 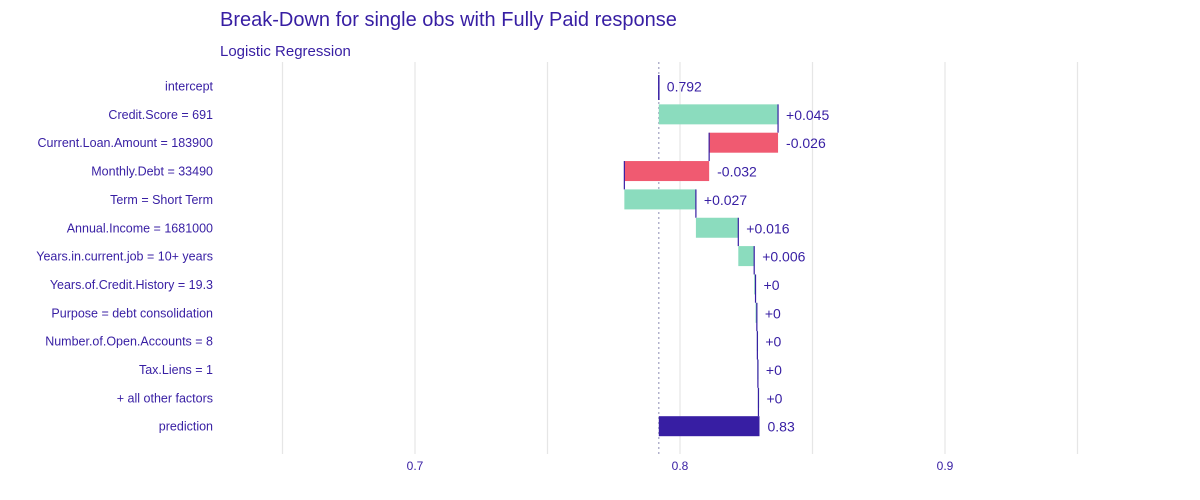 I want to click on variable-label: Tax.Liens = 1, so click(x=176, y=370).